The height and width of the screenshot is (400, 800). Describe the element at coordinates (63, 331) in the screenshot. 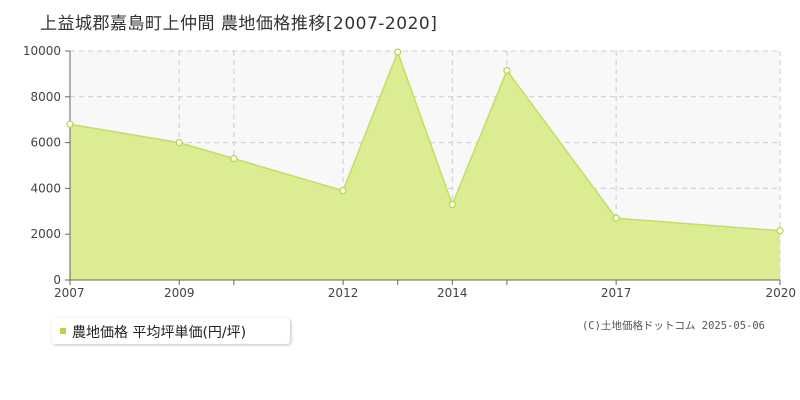

I see `legend-marker` at that location.